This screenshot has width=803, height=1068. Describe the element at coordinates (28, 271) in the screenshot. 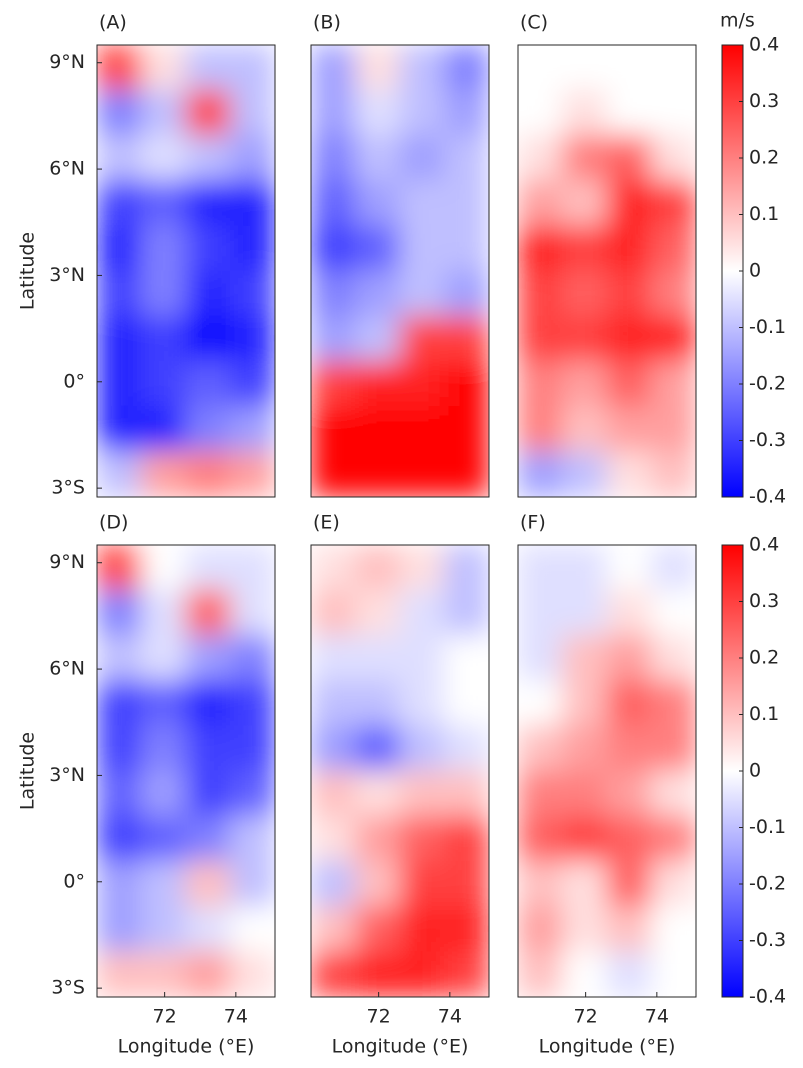

I see `y-axis-label: Latitude` at that location.